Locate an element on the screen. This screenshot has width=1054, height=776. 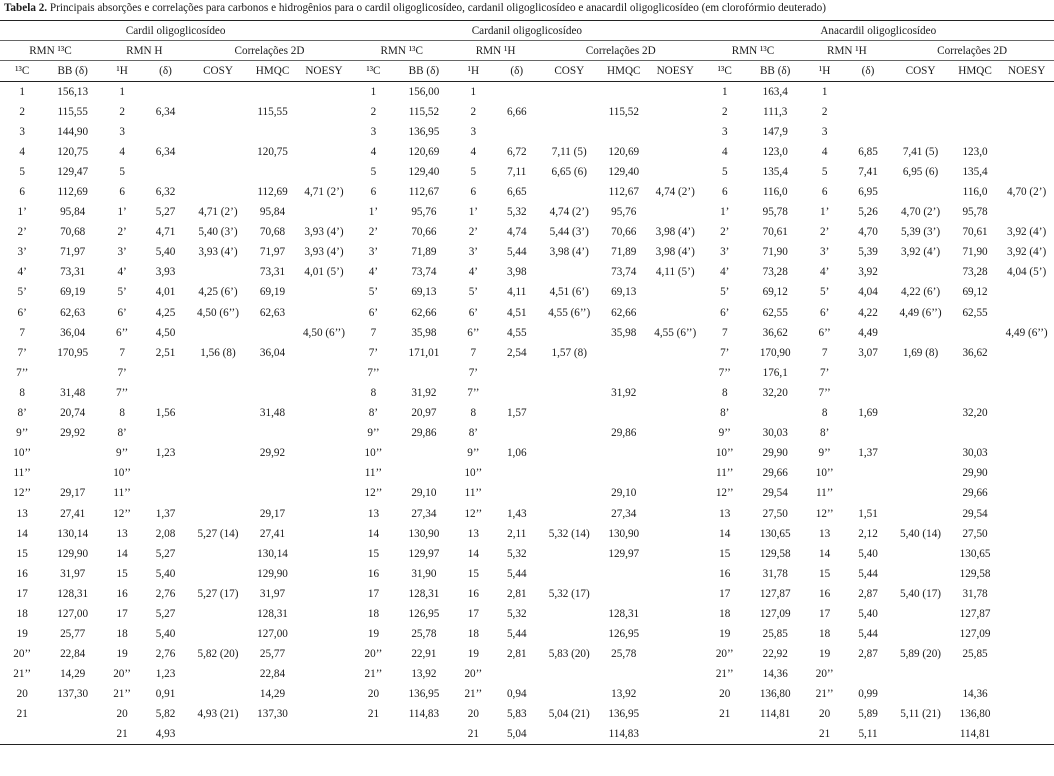
table-cell: 14,29 is located at coordinates (272, 694).